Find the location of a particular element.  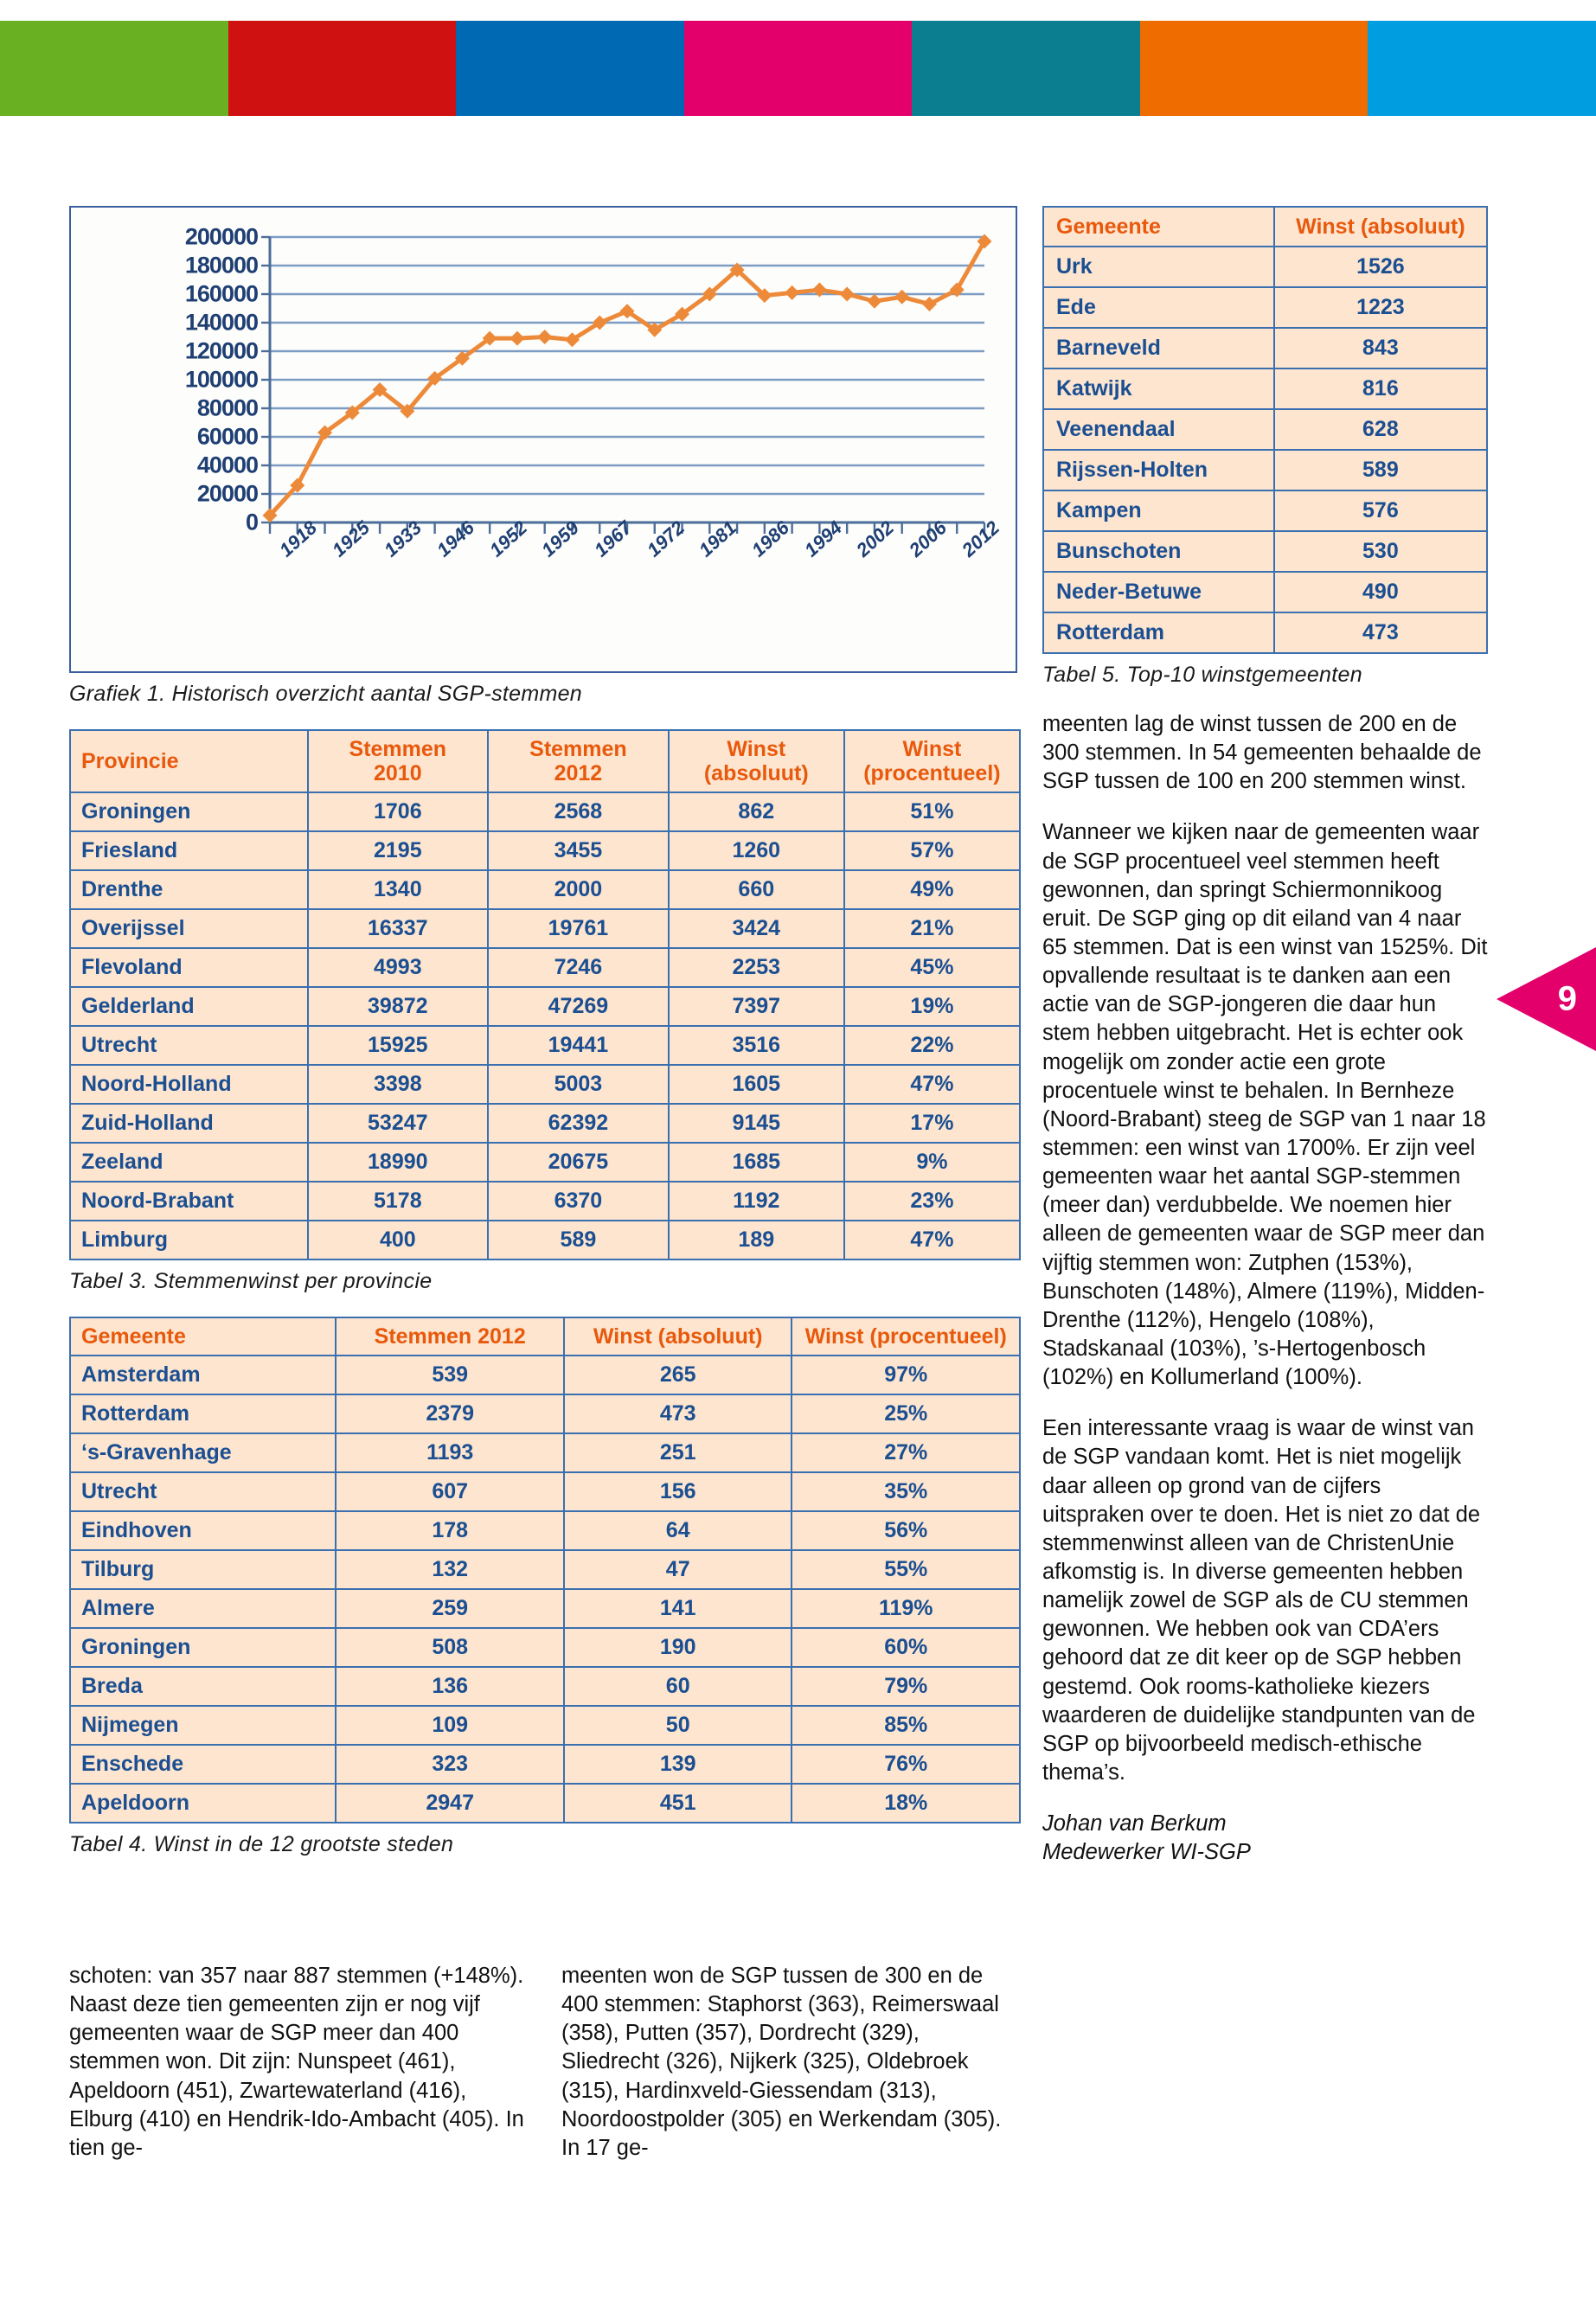

table-row: Flevoland 4993 7246 2253 45% is located at coordinates (545, 967).